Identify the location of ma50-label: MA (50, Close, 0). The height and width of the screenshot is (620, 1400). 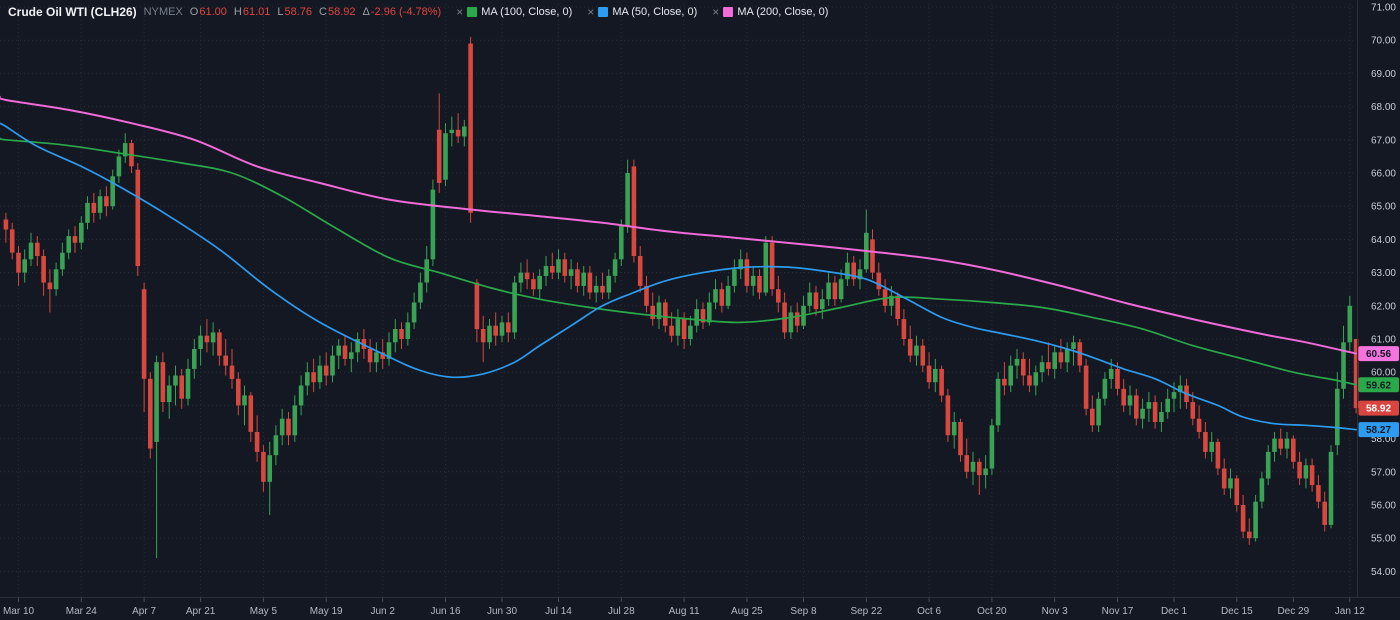
(655, 12).